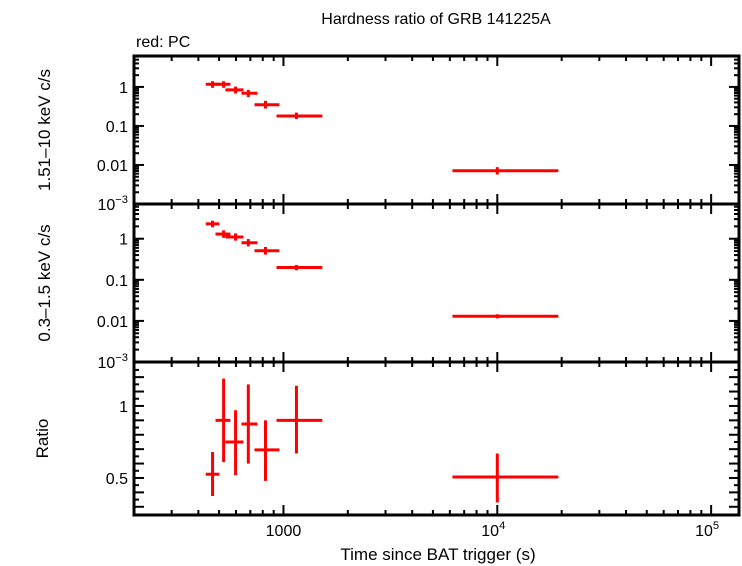  Describe the element at coordinates (707, 530) in the screenshot. I see `x-tick-label: 10⁵` at that location.